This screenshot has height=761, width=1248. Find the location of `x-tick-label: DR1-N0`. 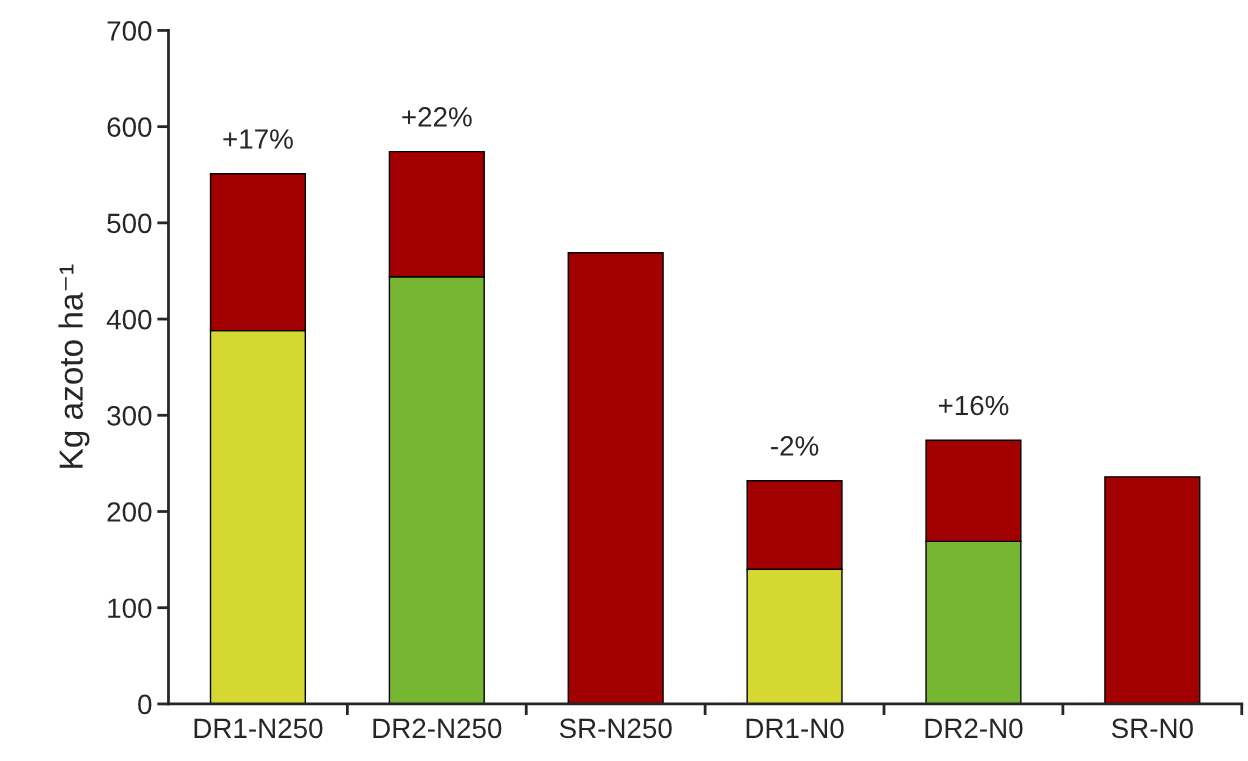

x-tick-label: DR1-N0 is located at coordinates (795, 728).